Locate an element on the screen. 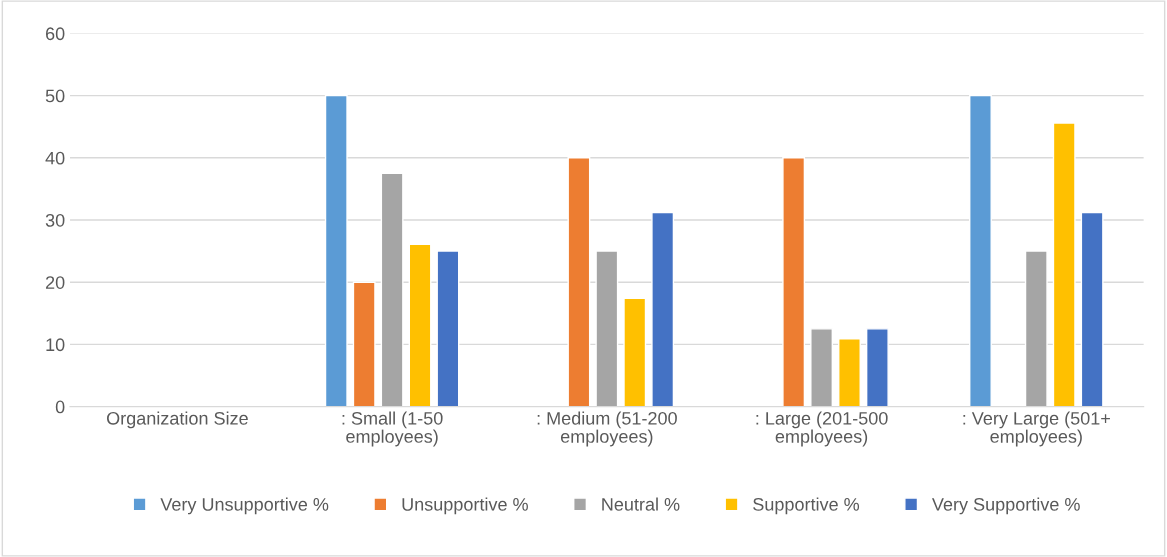 Image resolution: width=1167 pixels, height=557 pixels. legend-label: Very Unsupportive % is located at coordinates (244, 506).